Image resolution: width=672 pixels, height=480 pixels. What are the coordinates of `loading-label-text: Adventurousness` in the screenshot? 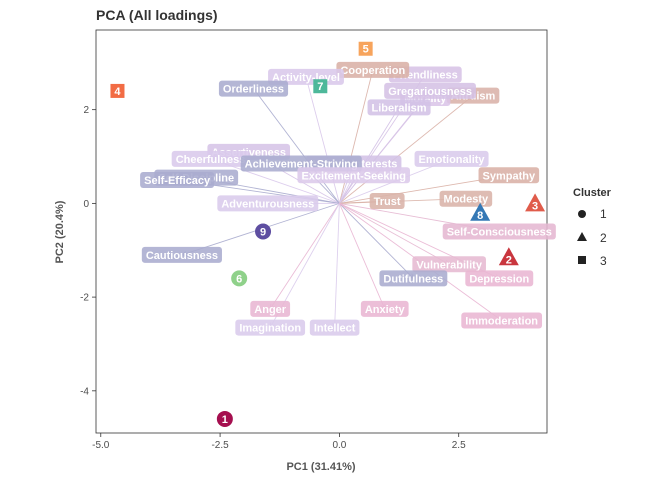 It's located at (267, 204).